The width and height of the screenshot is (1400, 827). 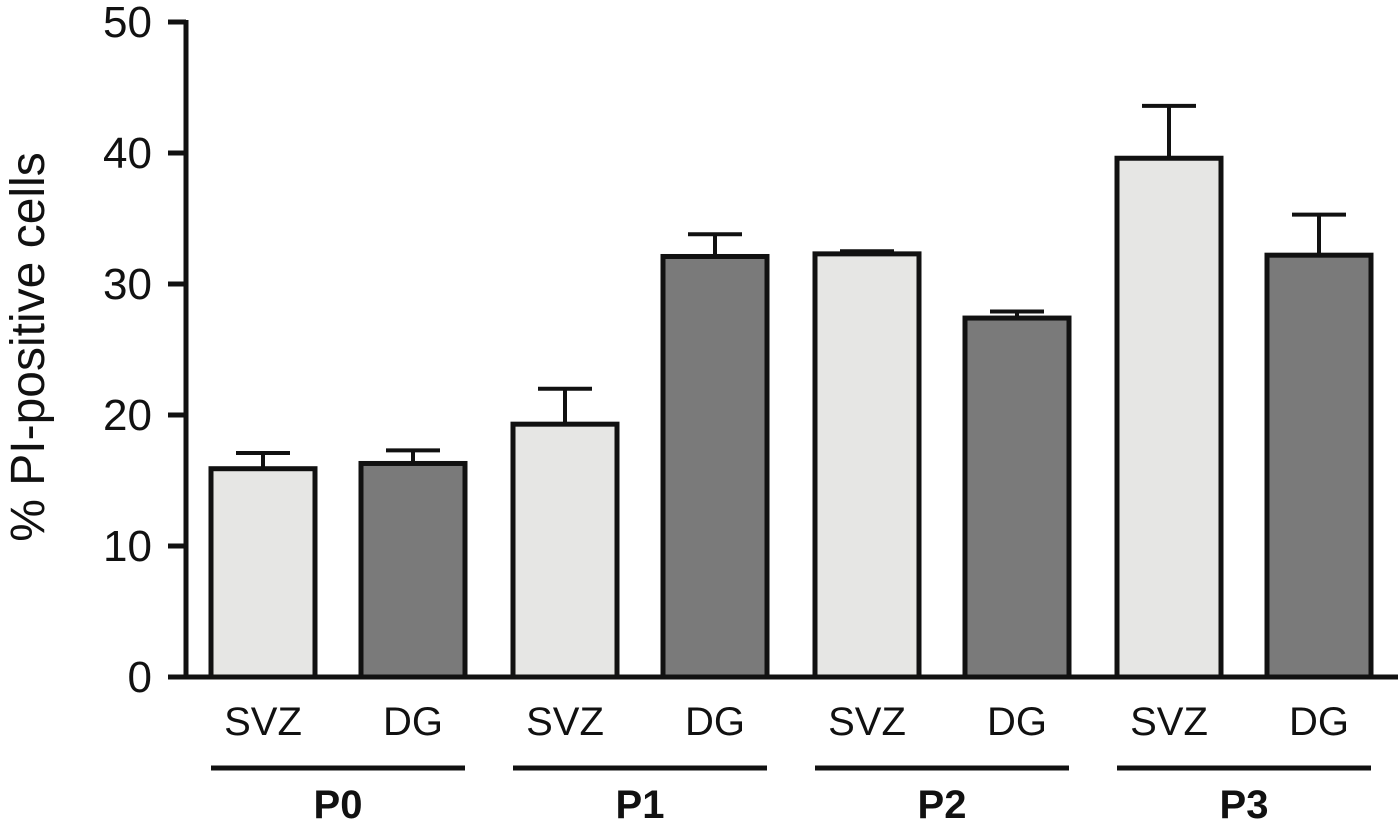 What do you see at coordinates (127, 23) in the screenshot?
I see `y-tick-label: 50` at bounding box center [127, 23].